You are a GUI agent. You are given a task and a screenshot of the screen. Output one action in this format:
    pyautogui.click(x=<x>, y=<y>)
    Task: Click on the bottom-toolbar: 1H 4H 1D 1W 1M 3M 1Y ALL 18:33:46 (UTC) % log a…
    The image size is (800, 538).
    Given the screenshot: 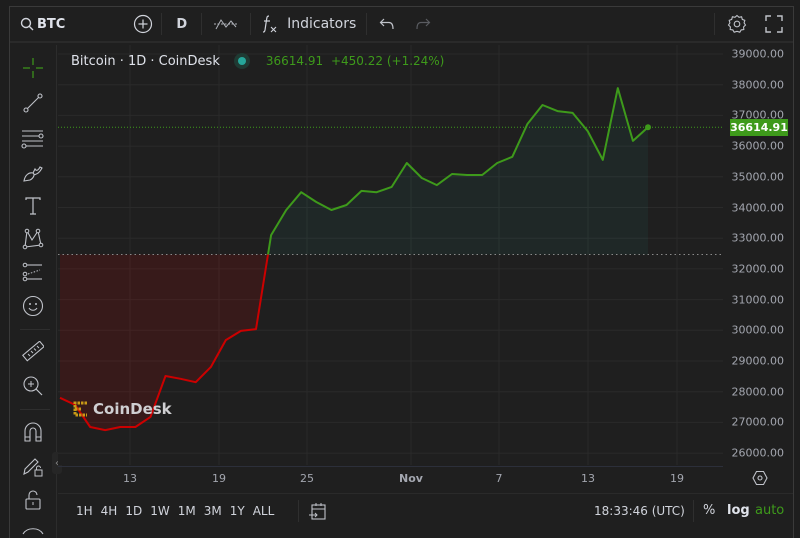 What is the action you would take?
    pyautogui.click(x=425, y=510)
    